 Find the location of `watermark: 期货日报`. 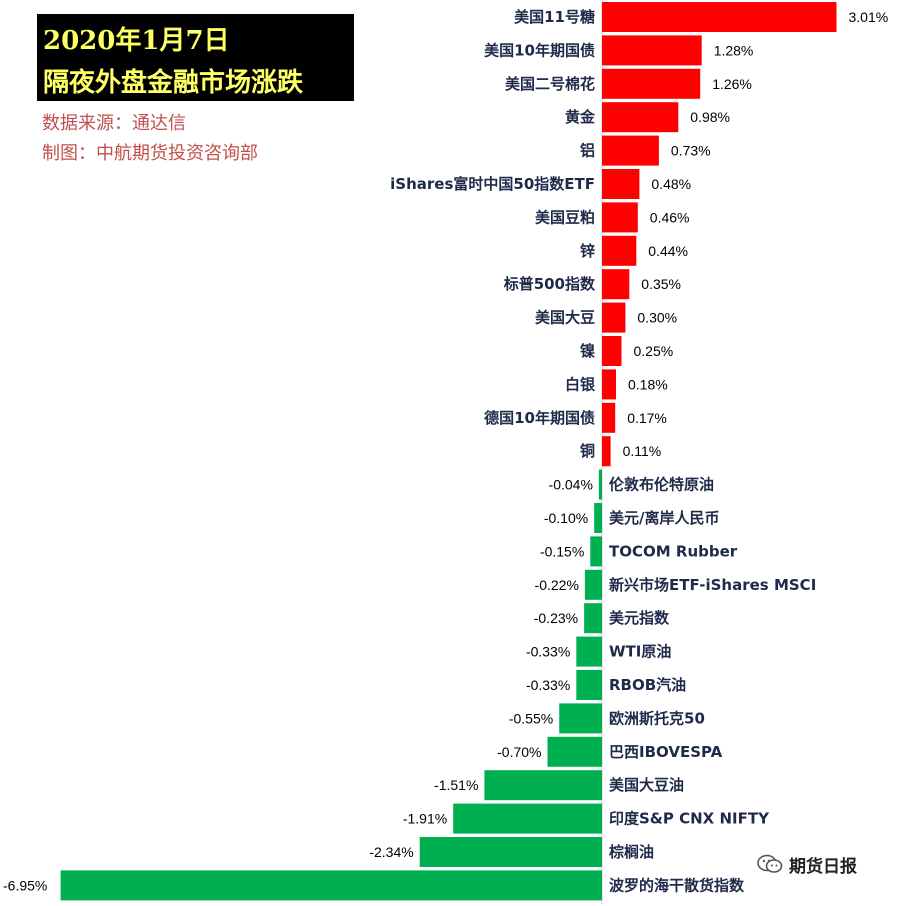

watermark: 期货日报 is located at coordinates (807, 864).